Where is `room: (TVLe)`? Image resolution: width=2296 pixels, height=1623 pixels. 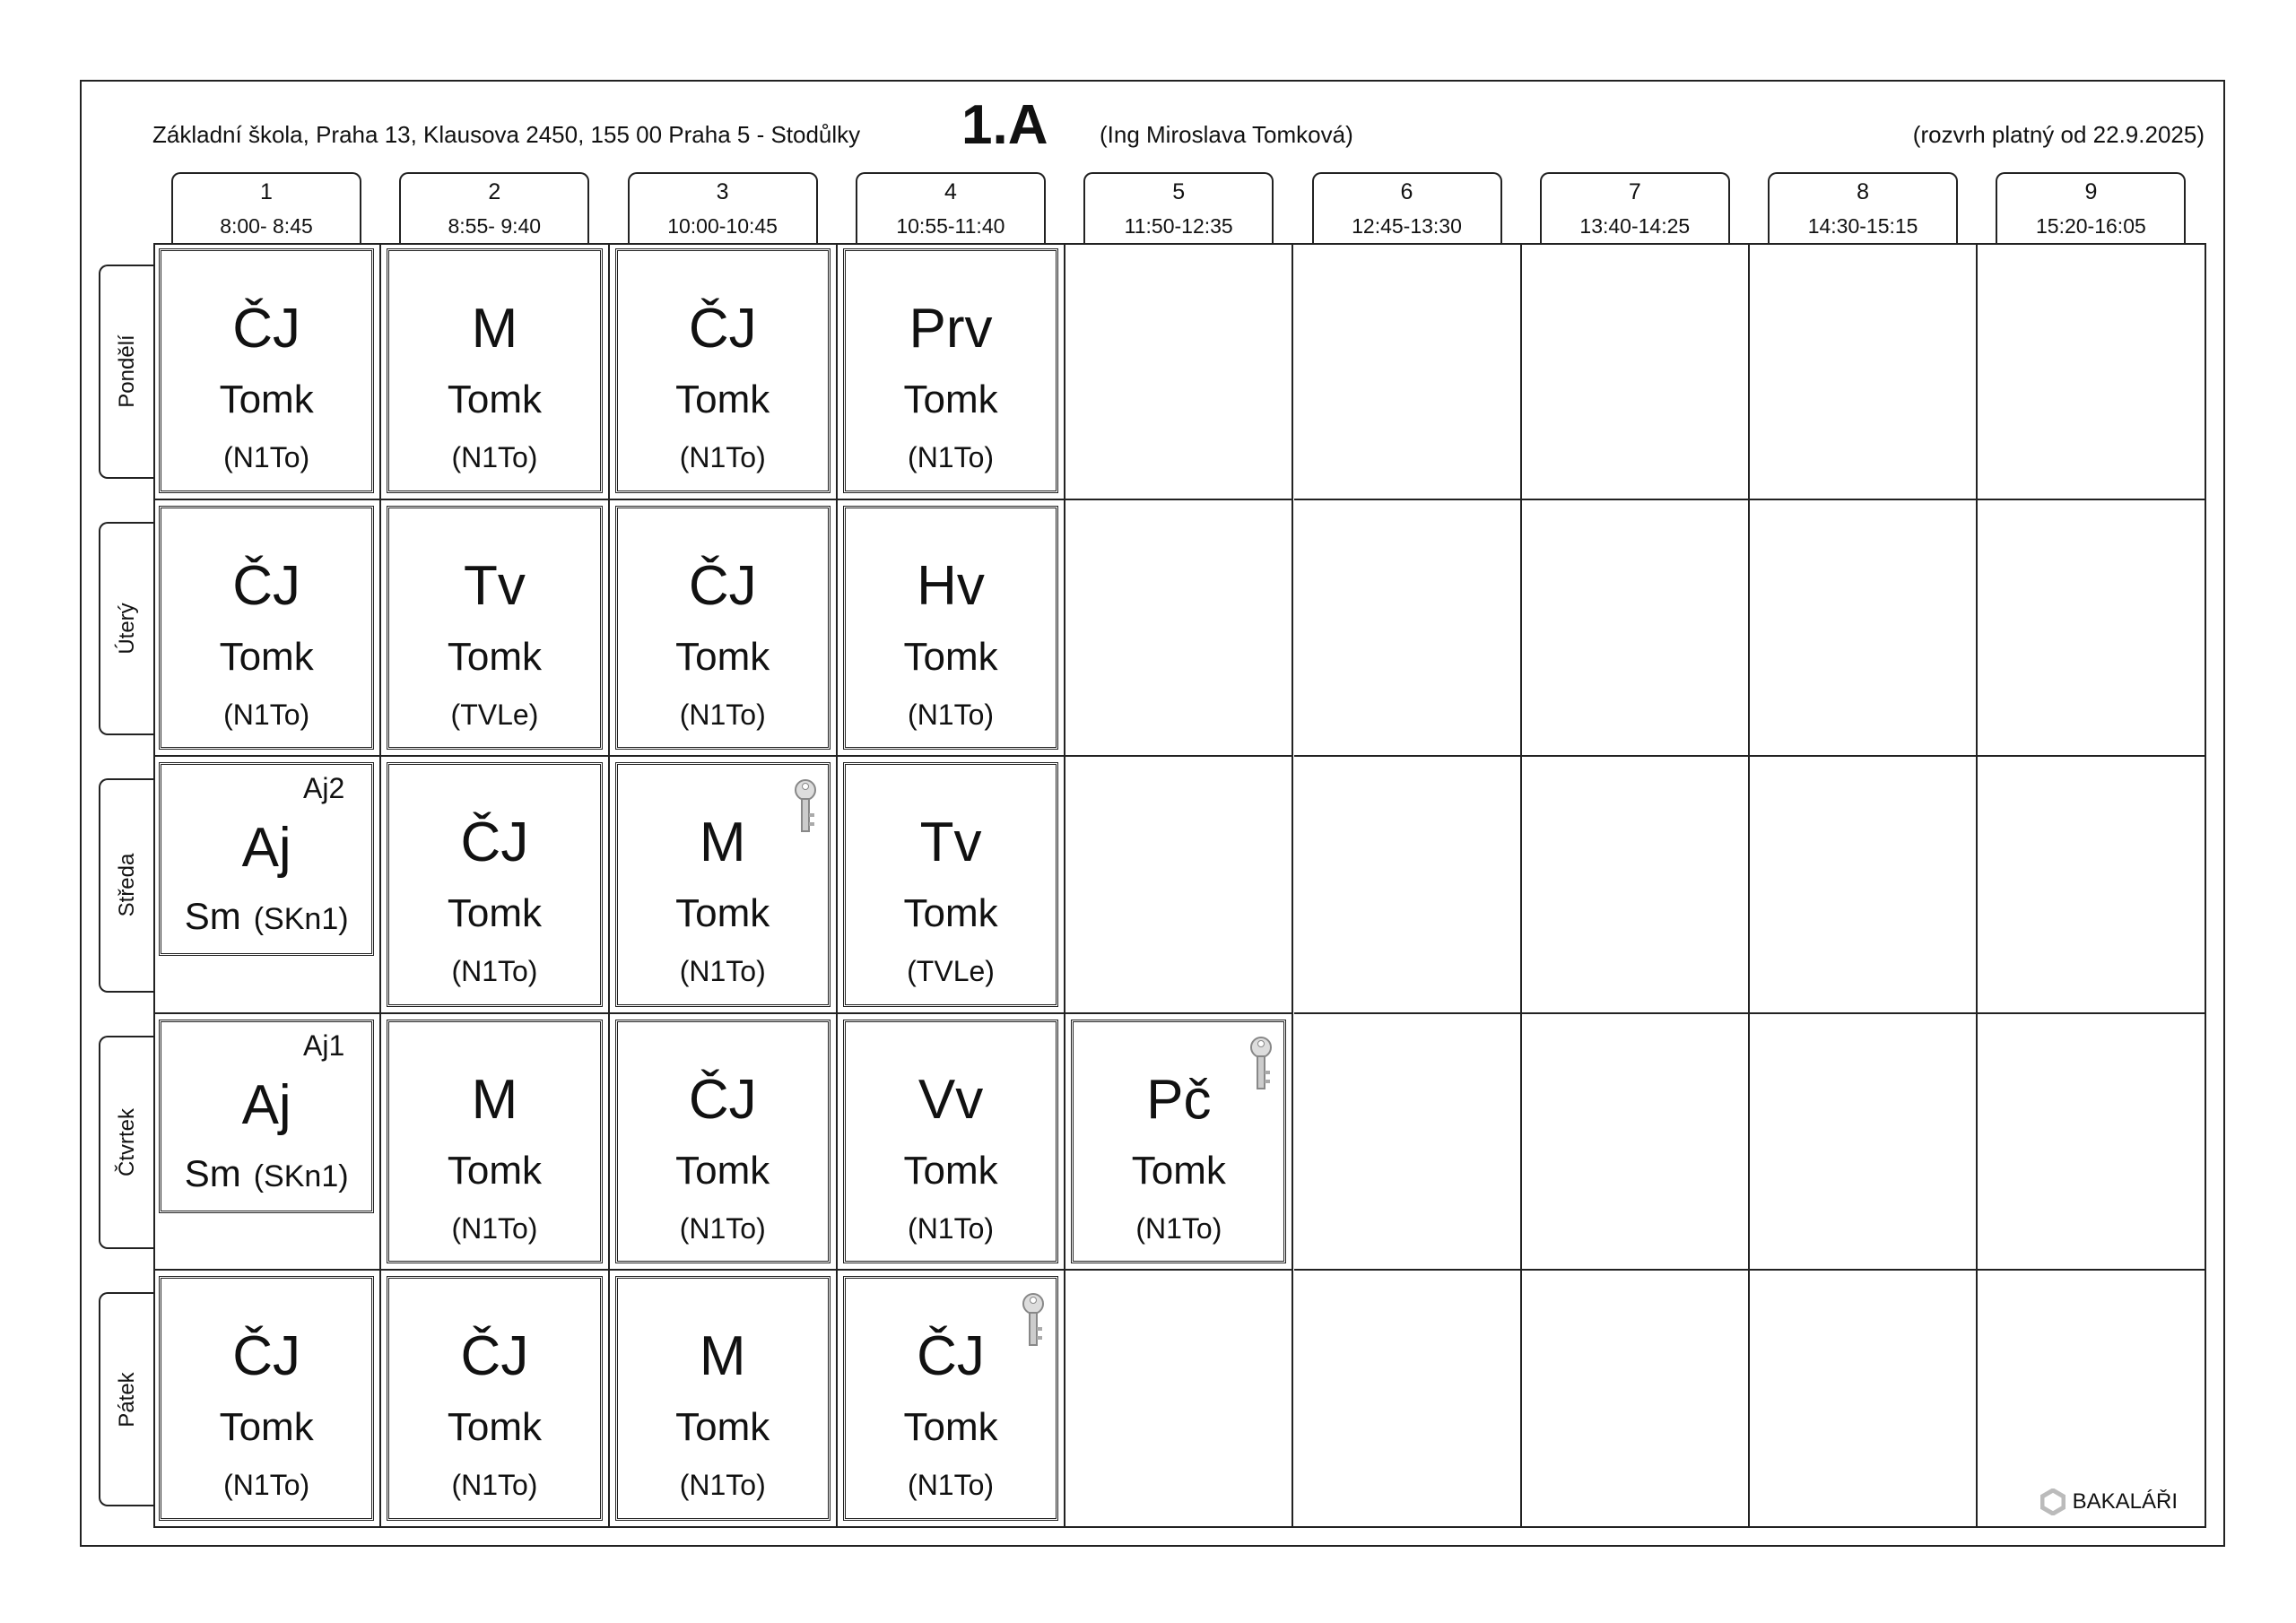
room: (TVLe) is located at coordinates (494, 714).